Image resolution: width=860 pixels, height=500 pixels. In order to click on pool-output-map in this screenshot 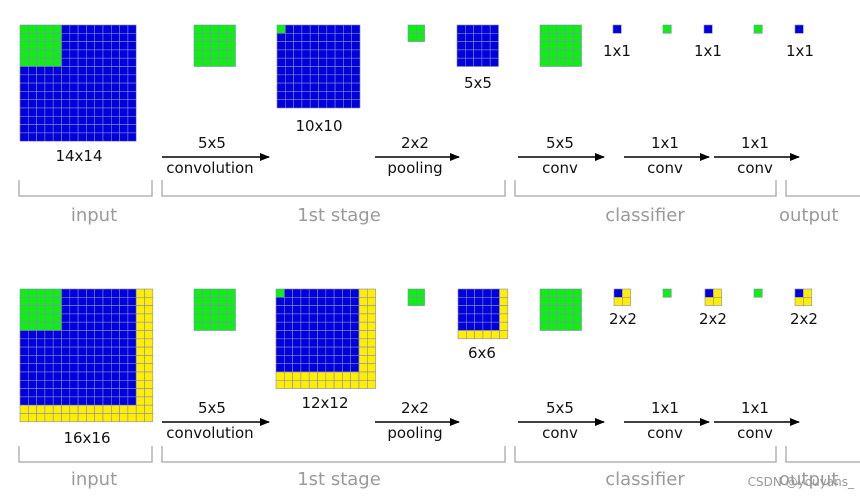, I will do `click(477, 45)`.